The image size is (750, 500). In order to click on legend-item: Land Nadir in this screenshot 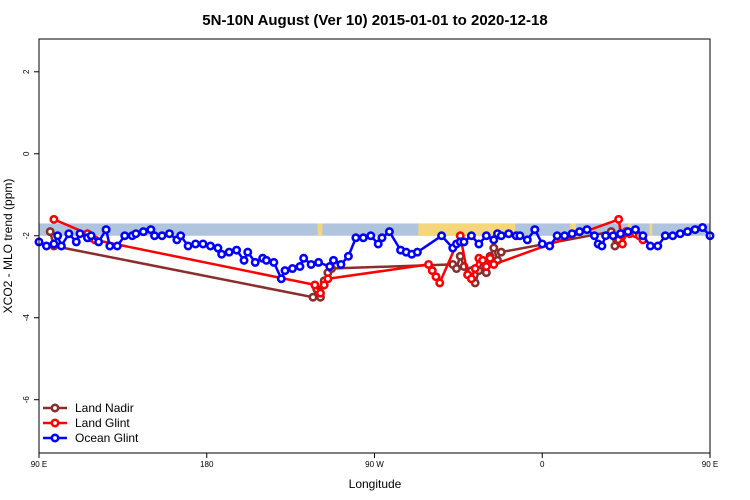, I will do `click(88, 408)`.